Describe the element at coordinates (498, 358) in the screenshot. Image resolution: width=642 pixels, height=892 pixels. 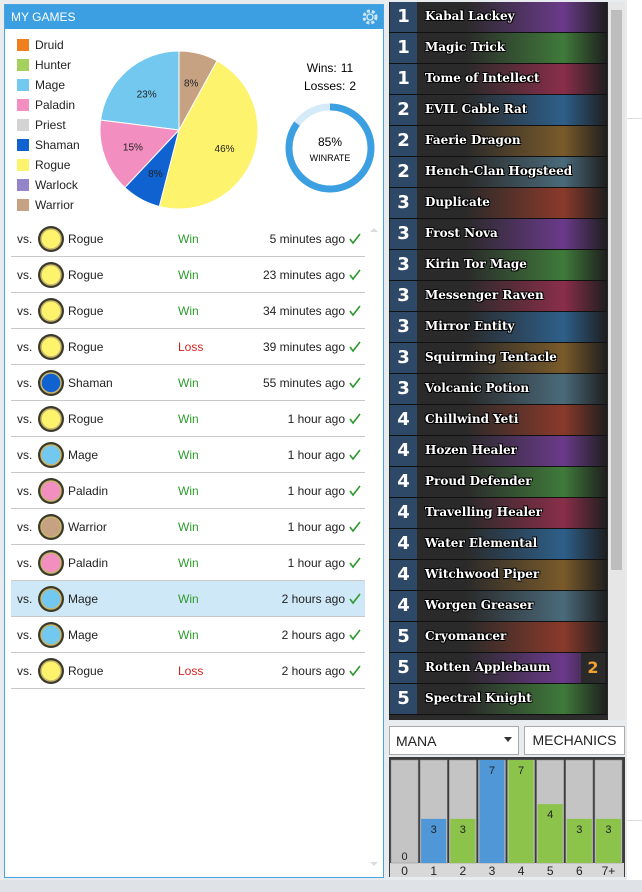
I see `card-row: 3 Squirming Tentacle` at that location.